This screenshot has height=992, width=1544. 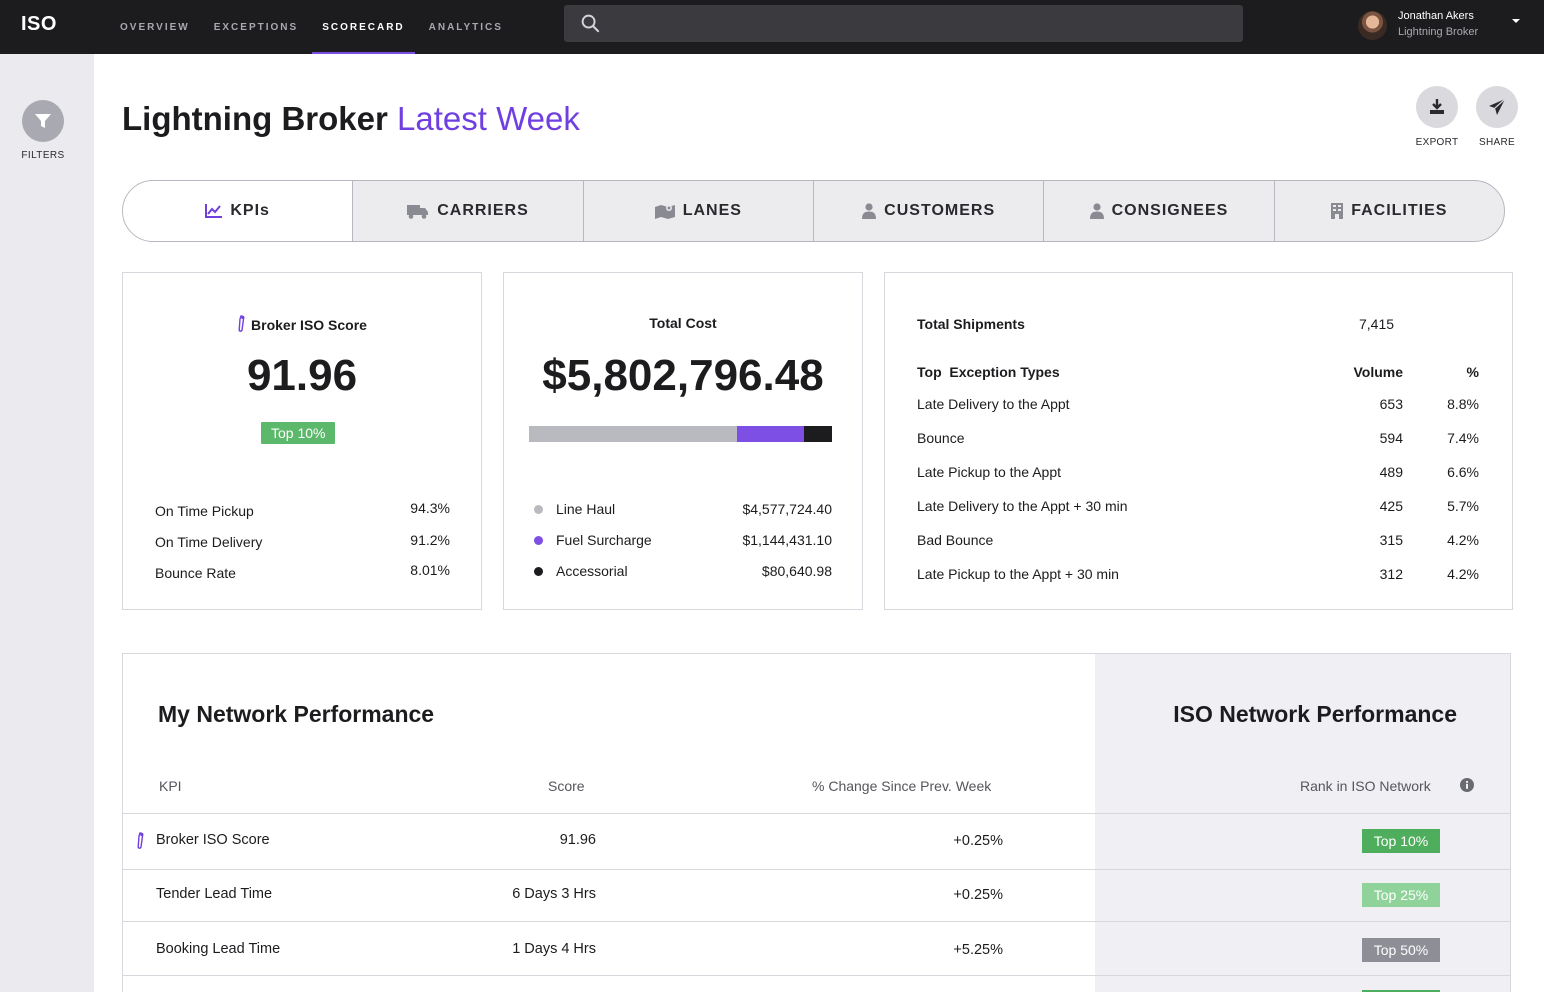 What do you see at coordinates (1315, 714) in the screenshot?
I see `iso-network-title: ISO Network Performance` at bounding box center [1315, 714].